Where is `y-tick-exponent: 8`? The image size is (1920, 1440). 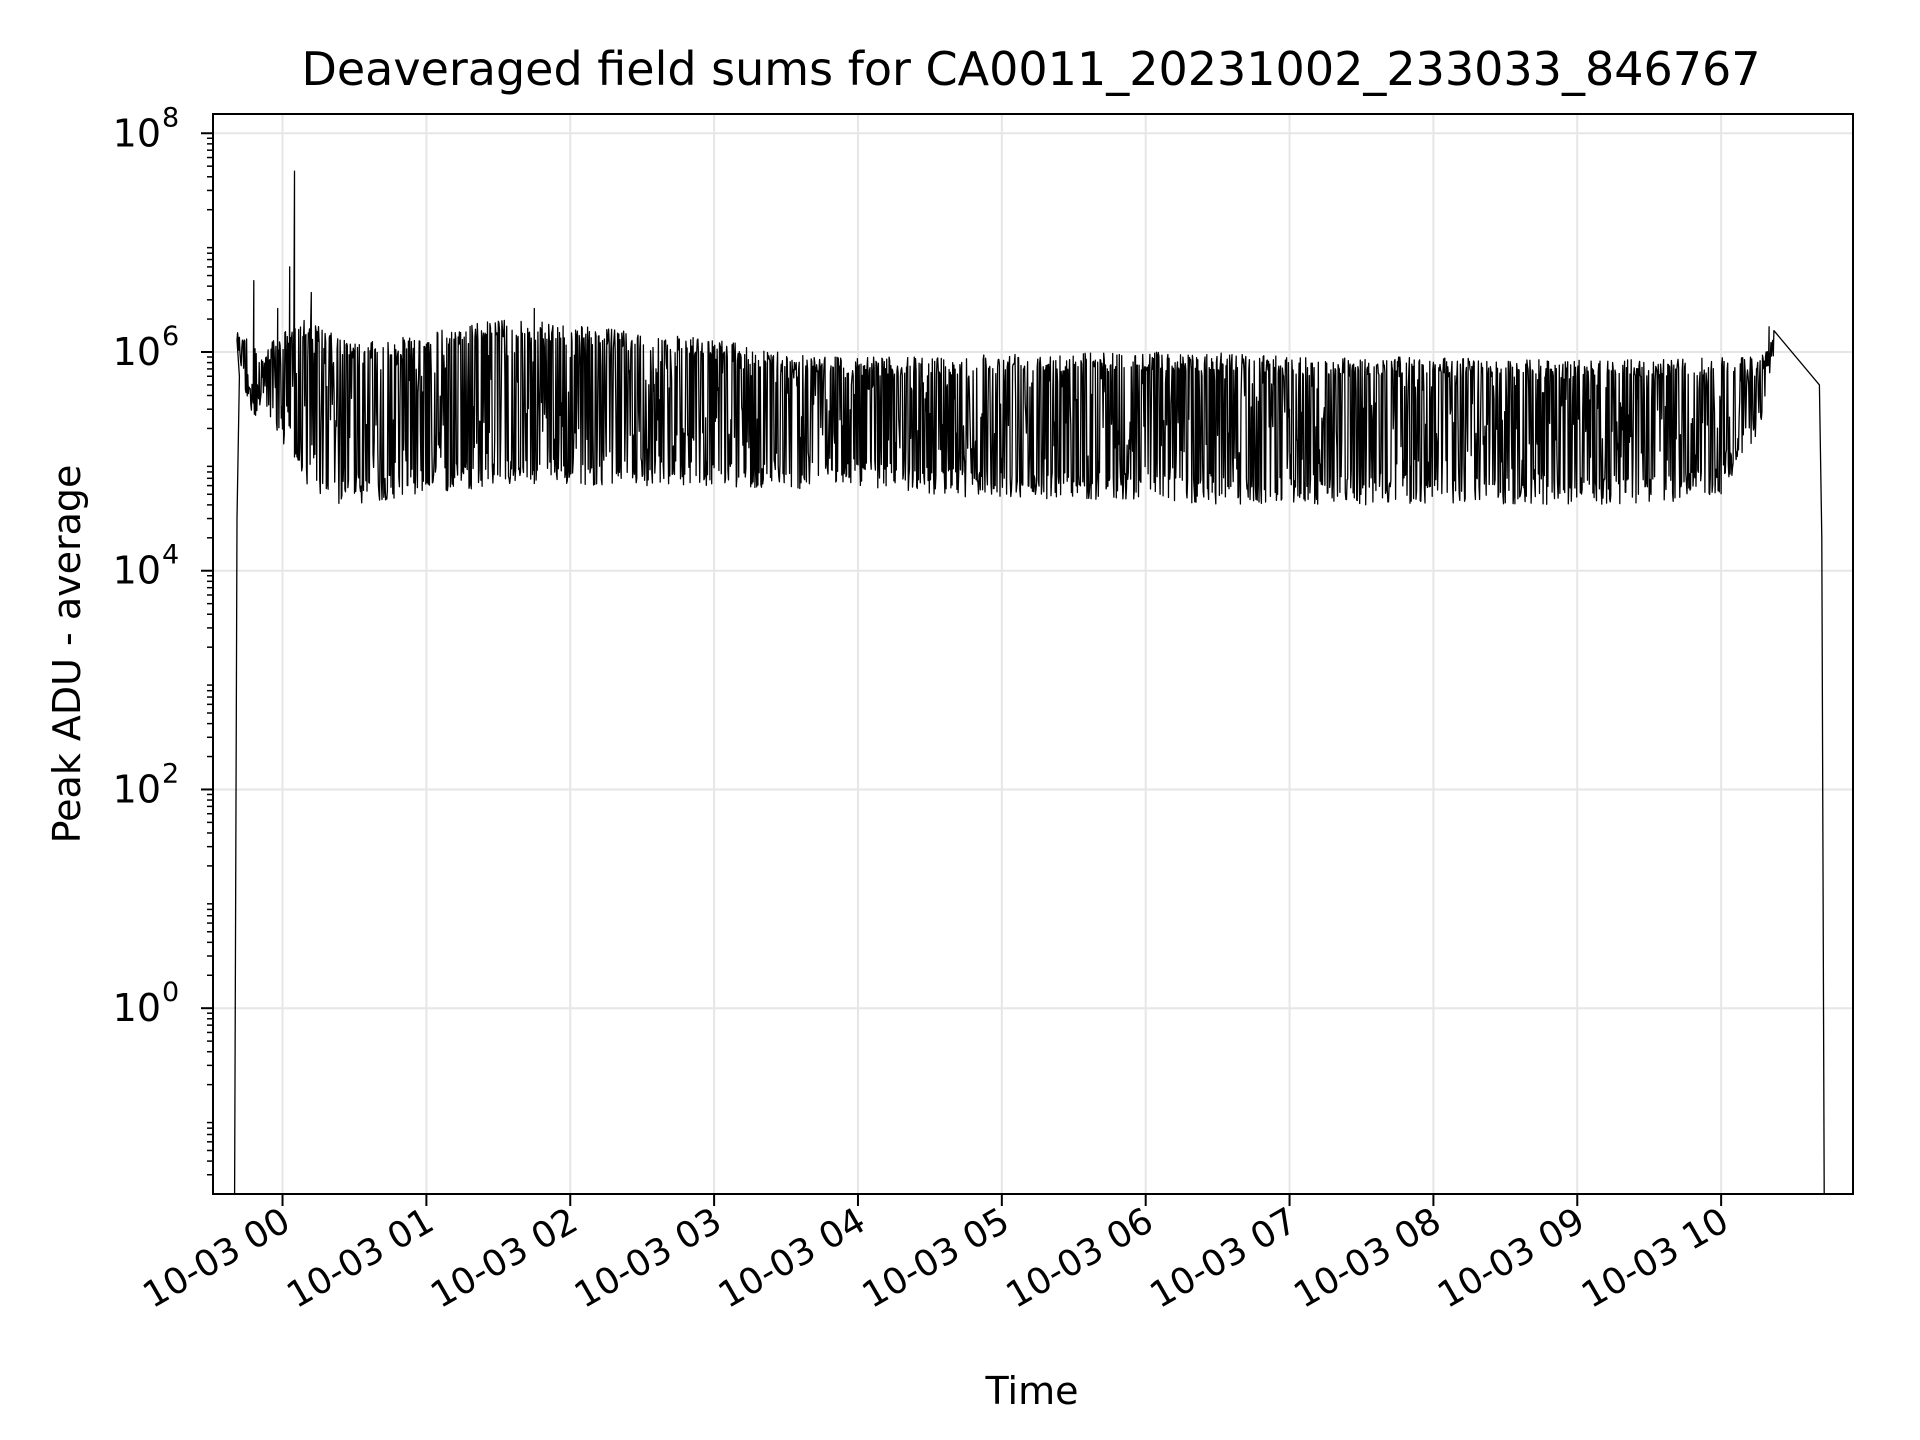 y-tick-exponent: 8 is located at coordinates (170, 117).